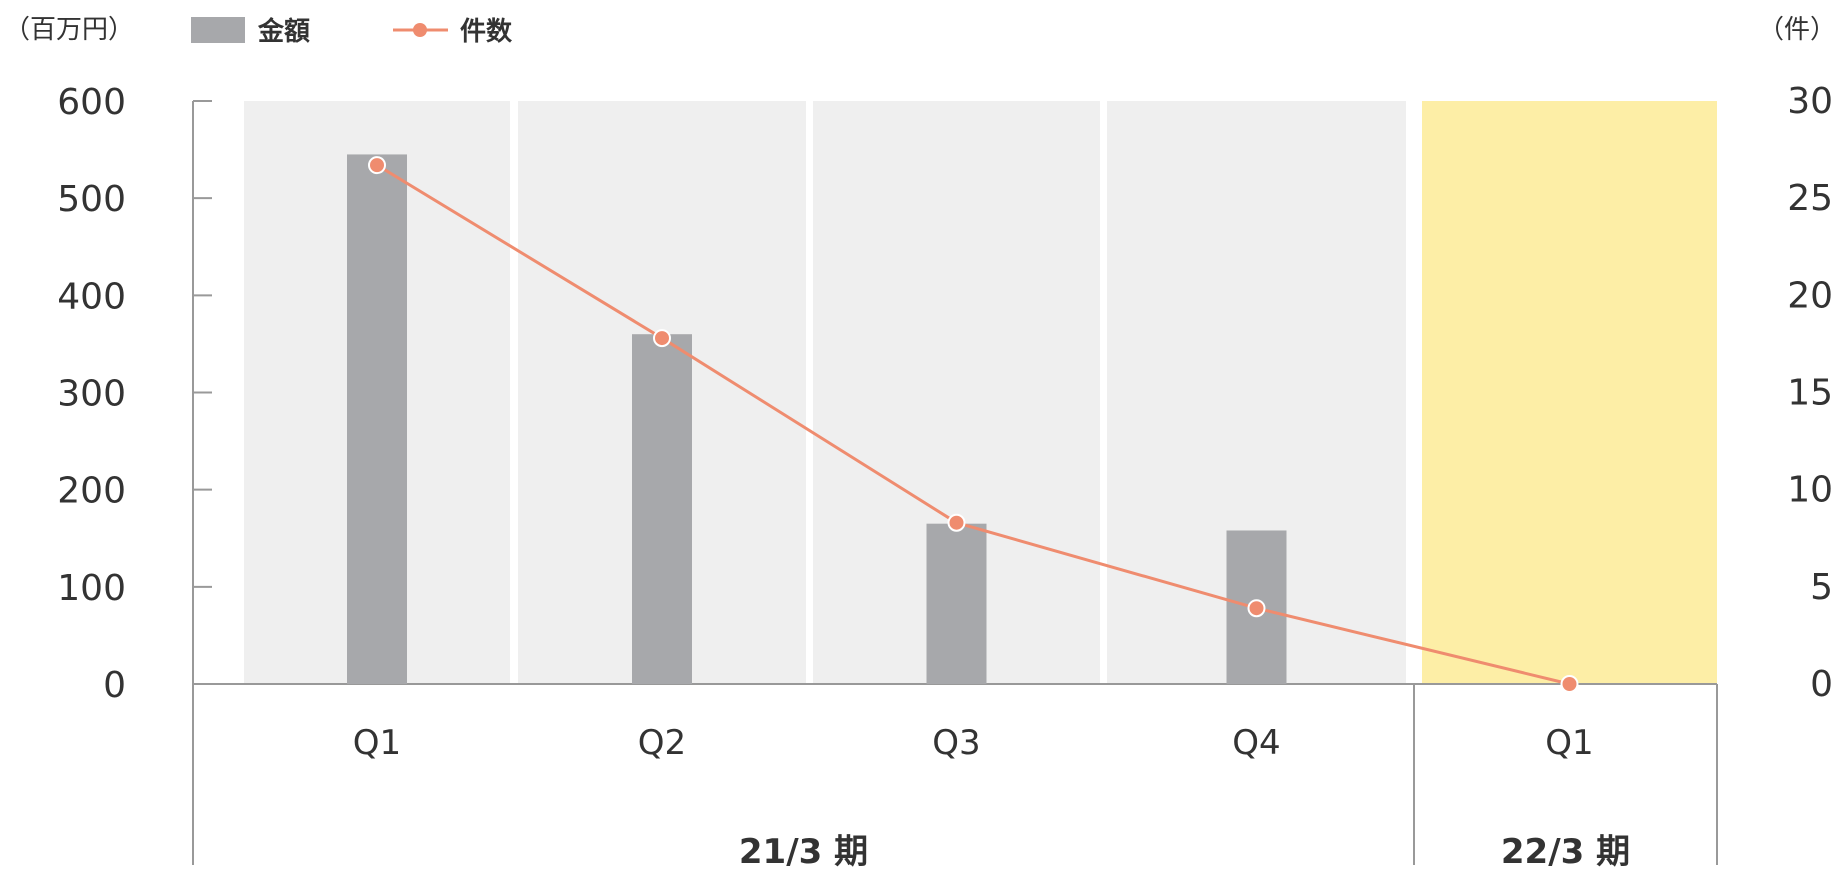 The height and width of the screenshot is (874, 1840). What do you see at coordinates (486, 32) in the screenshot?
I see `legend-line-label: 件数` at bounding box center [486, 32].